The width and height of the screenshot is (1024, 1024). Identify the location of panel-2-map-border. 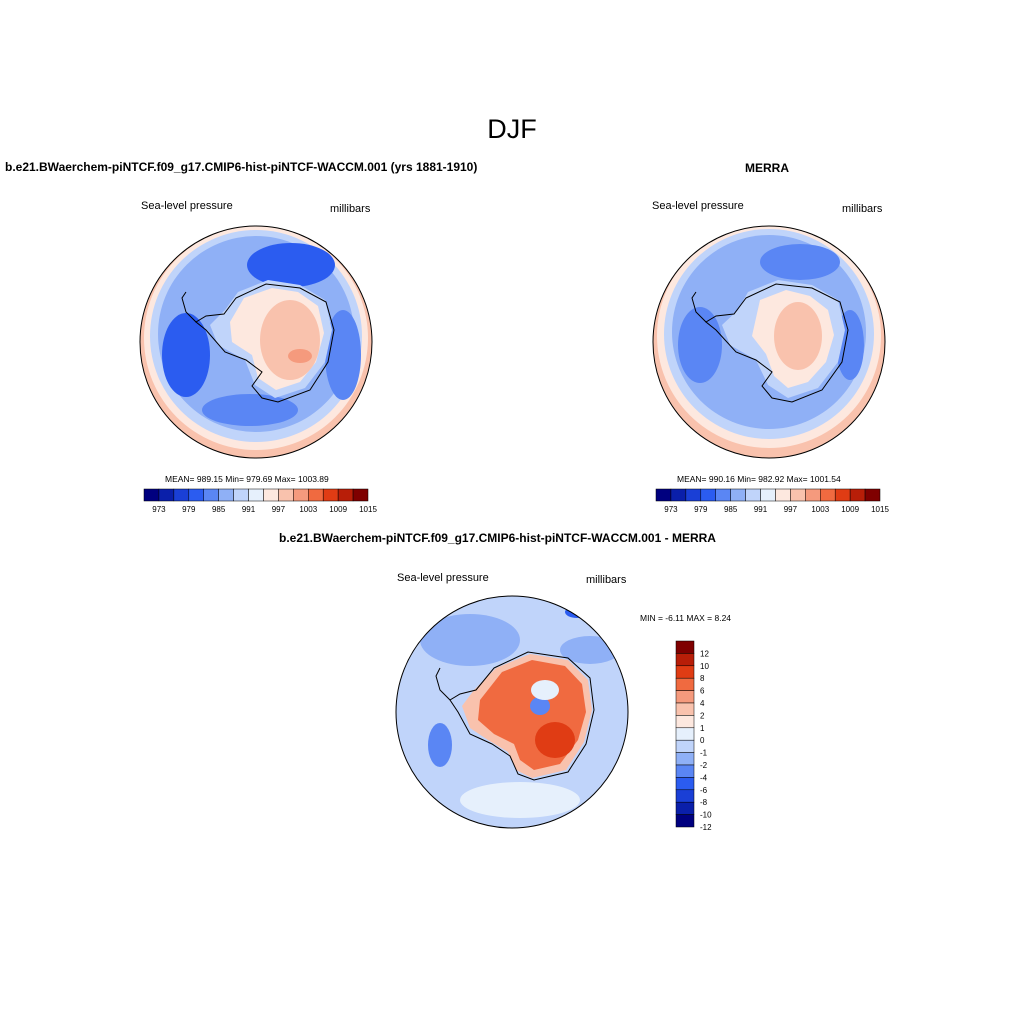
(769, 342).